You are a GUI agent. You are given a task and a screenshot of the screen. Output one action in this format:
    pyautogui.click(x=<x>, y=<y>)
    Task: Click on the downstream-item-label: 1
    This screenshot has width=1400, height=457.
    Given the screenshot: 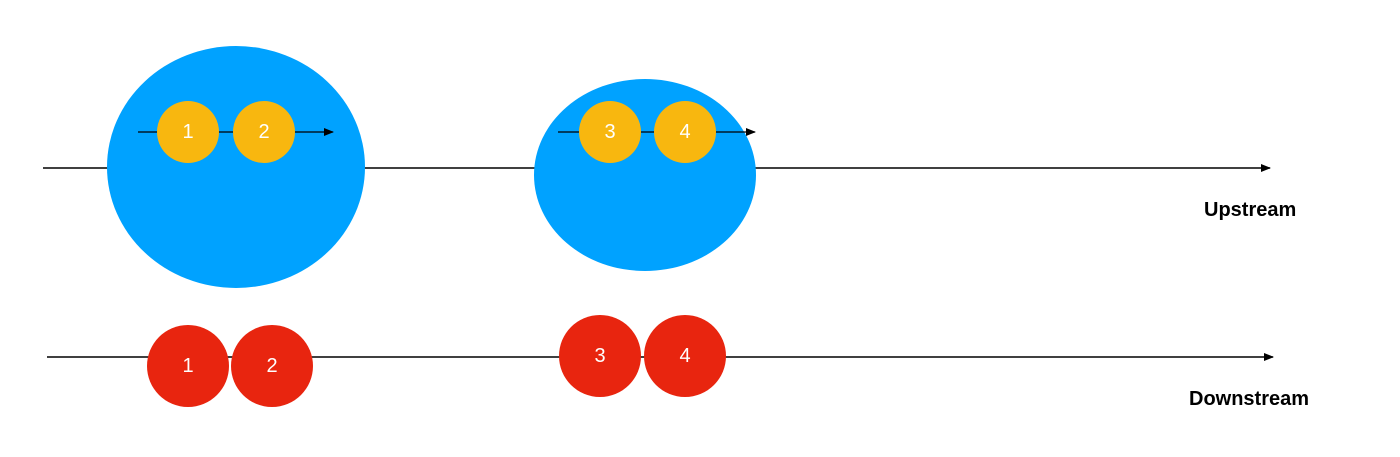 What is the action you would take?
    pyautogui.click(x=187, y=366)
    